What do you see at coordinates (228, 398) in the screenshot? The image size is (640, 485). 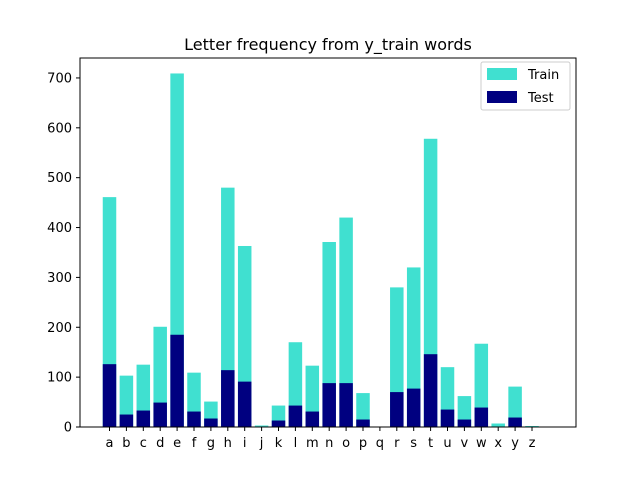 I see `bar-test-h` at bounding box center [228, 398].